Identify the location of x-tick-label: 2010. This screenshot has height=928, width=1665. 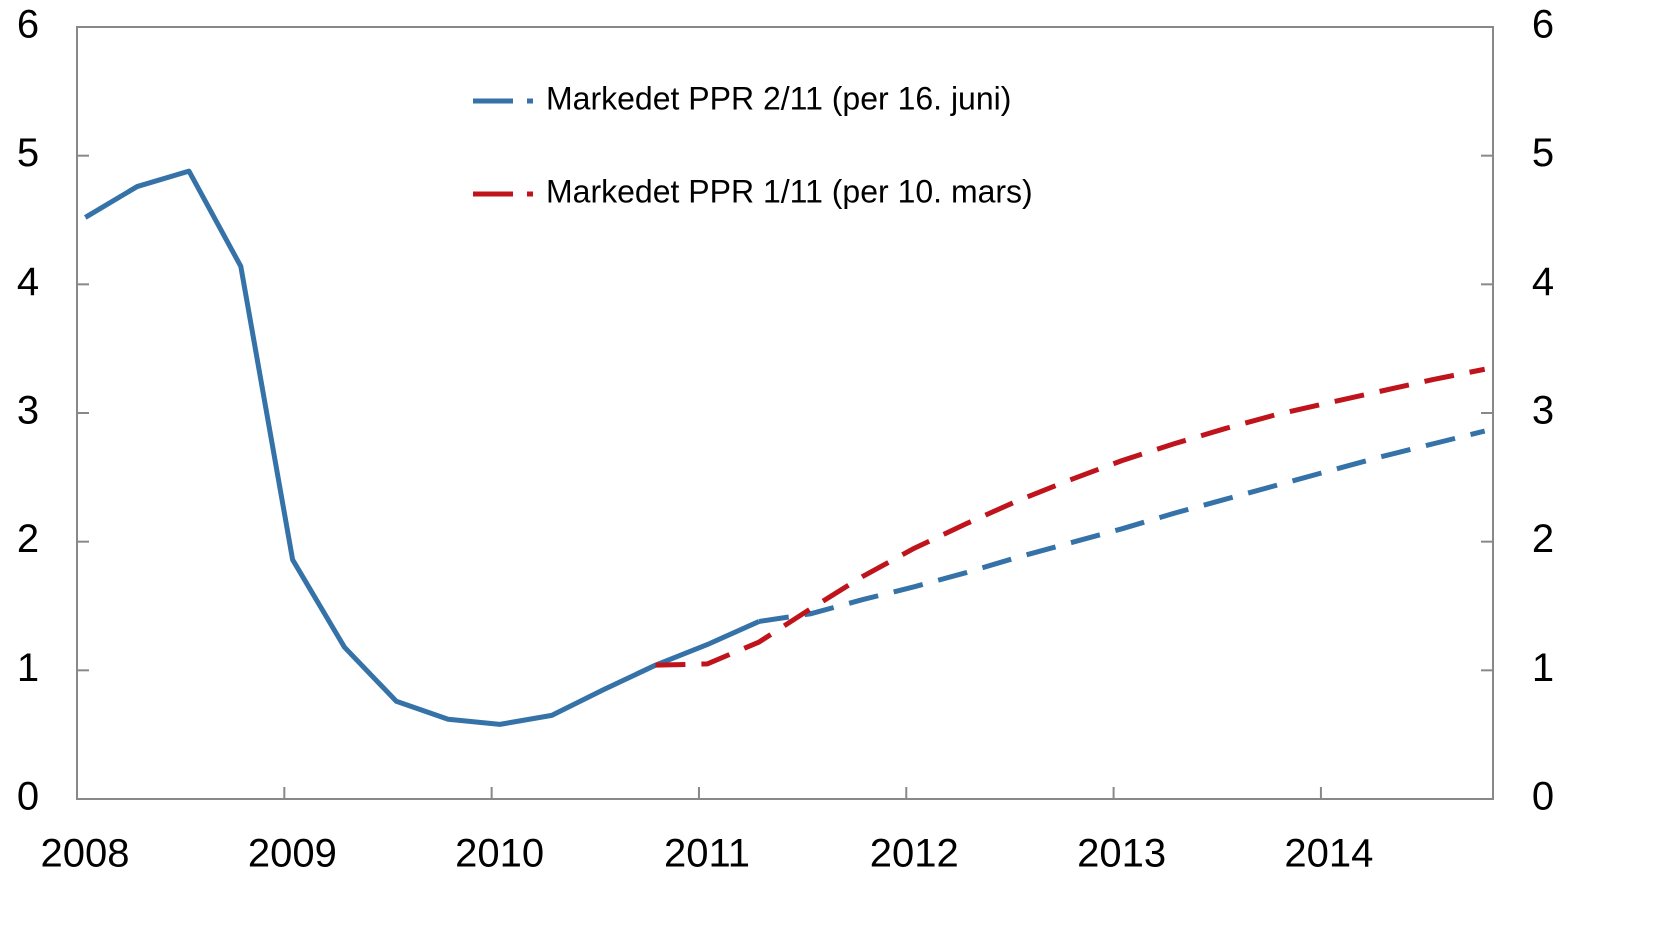
(499, 854).